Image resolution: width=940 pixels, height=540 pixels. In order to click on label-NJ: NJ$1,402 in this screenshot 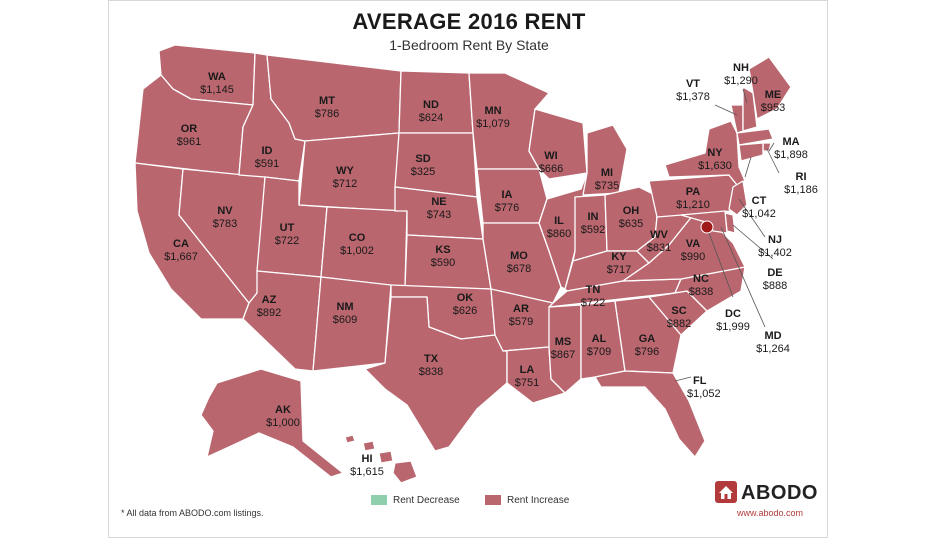, I will do `click(775, 246)`.